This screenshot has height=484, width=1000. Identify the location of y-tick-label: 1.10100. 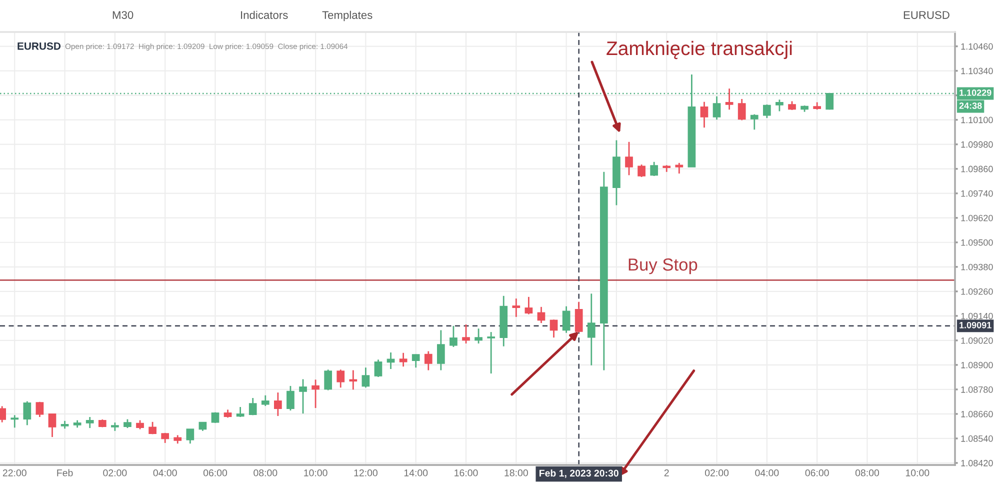
(977, 120).